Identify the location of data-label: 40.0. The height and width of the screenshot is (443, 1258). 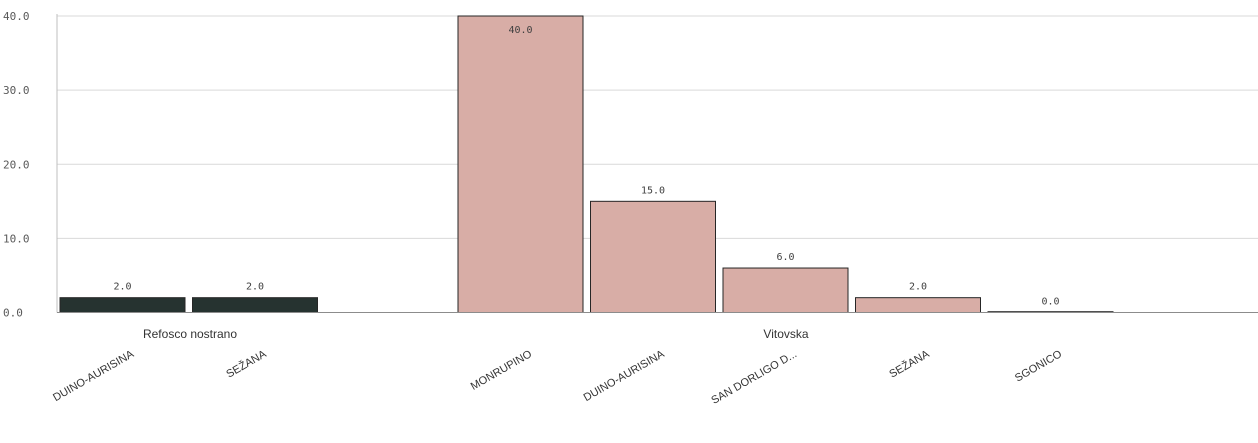
(520, 30).